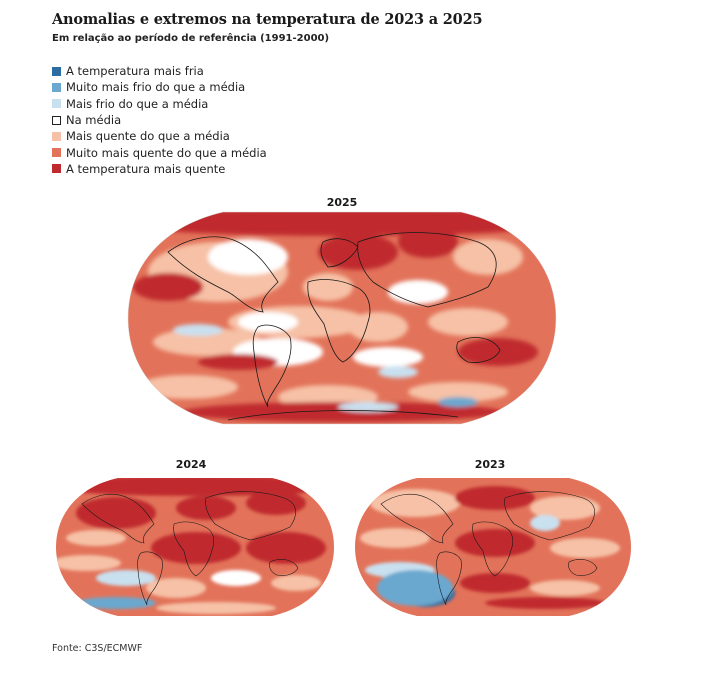 Image resolution: width=728 pixels, height=687 pixels. What do you see at coordinates (166, 152) in the screenshot?
I see `legend-label: Muito mais quente do que a média` at bounding box center [166, 152].